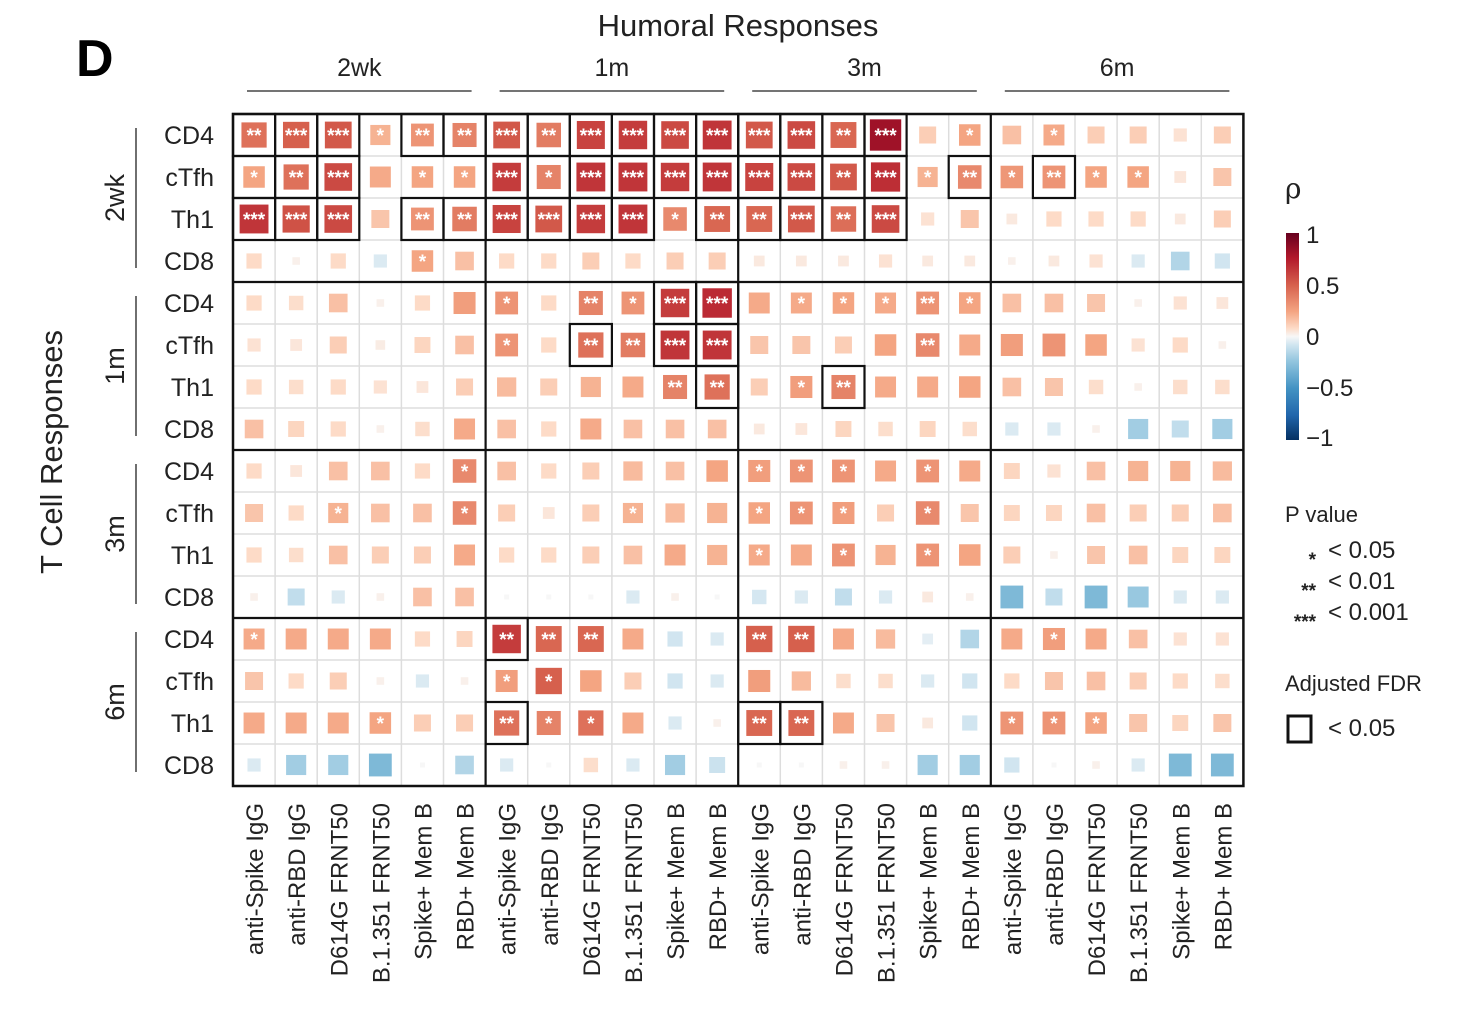  What do you see at coordinates (189, 304) in the screenshot?
I see `y-tick-label: CD4` at bounding box center [189, 304].